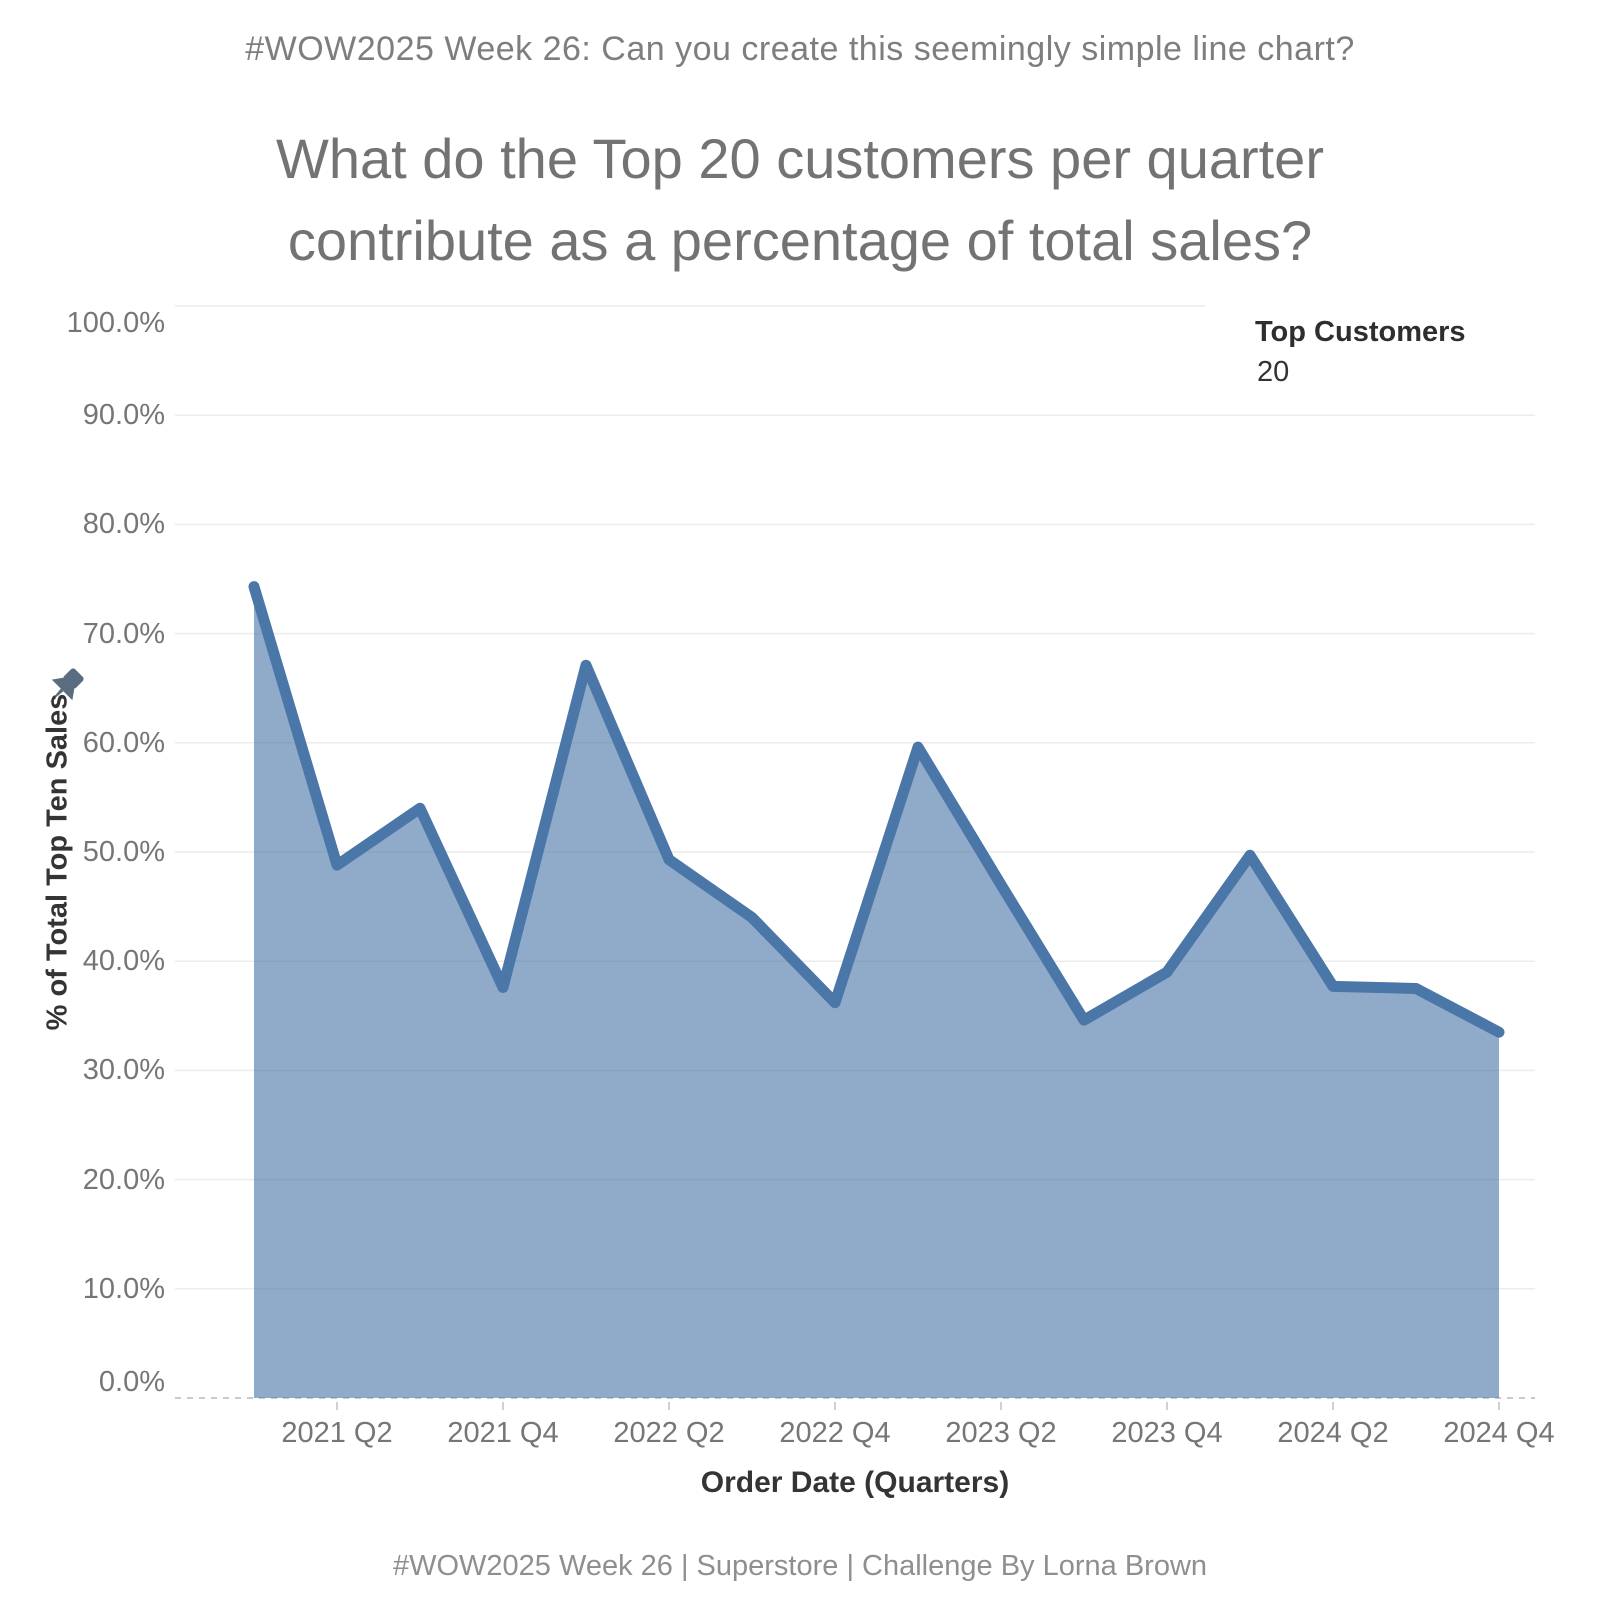 This screenshot has height=1600, width=1600. Describe the element at coordinates (800, 158) in the screenshot. I see `chart-title-line1: What do the Top 20 customers per quarter` at that location.